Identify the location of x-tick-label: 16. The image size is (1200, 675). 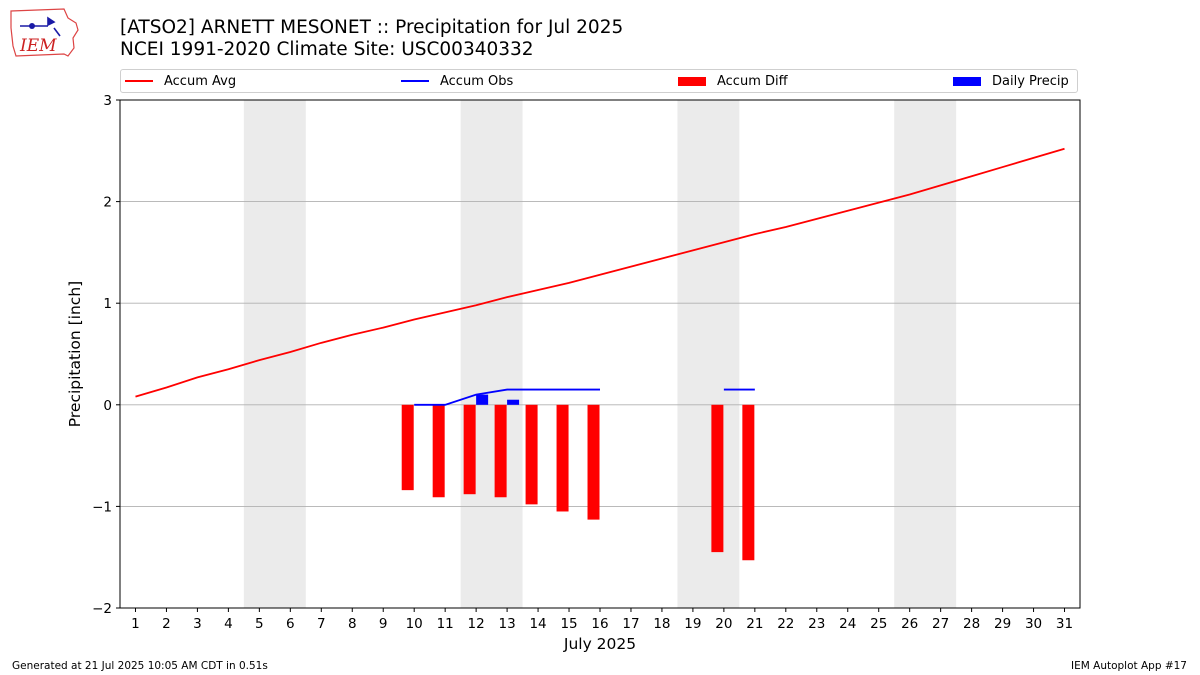
(599, 624).